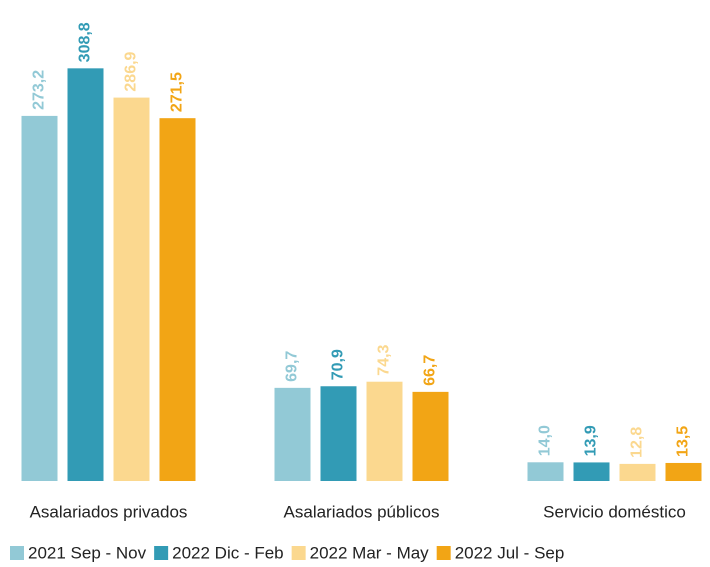 The height and width of the screenshot is (567, 710). Describe the element at coordinates (430, 370) in the screenshot. I see `value-label: 66,7` at that location.